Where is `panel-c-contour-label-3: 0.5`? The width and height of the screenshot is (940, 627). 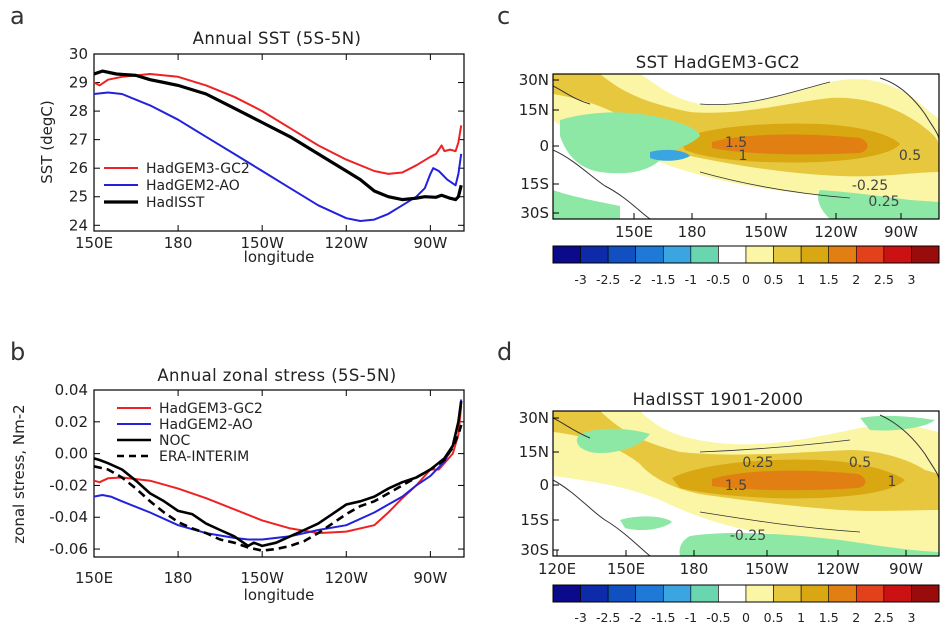 panel-c-contour-label-3: 0.5 is located at coordinates (910, 156).